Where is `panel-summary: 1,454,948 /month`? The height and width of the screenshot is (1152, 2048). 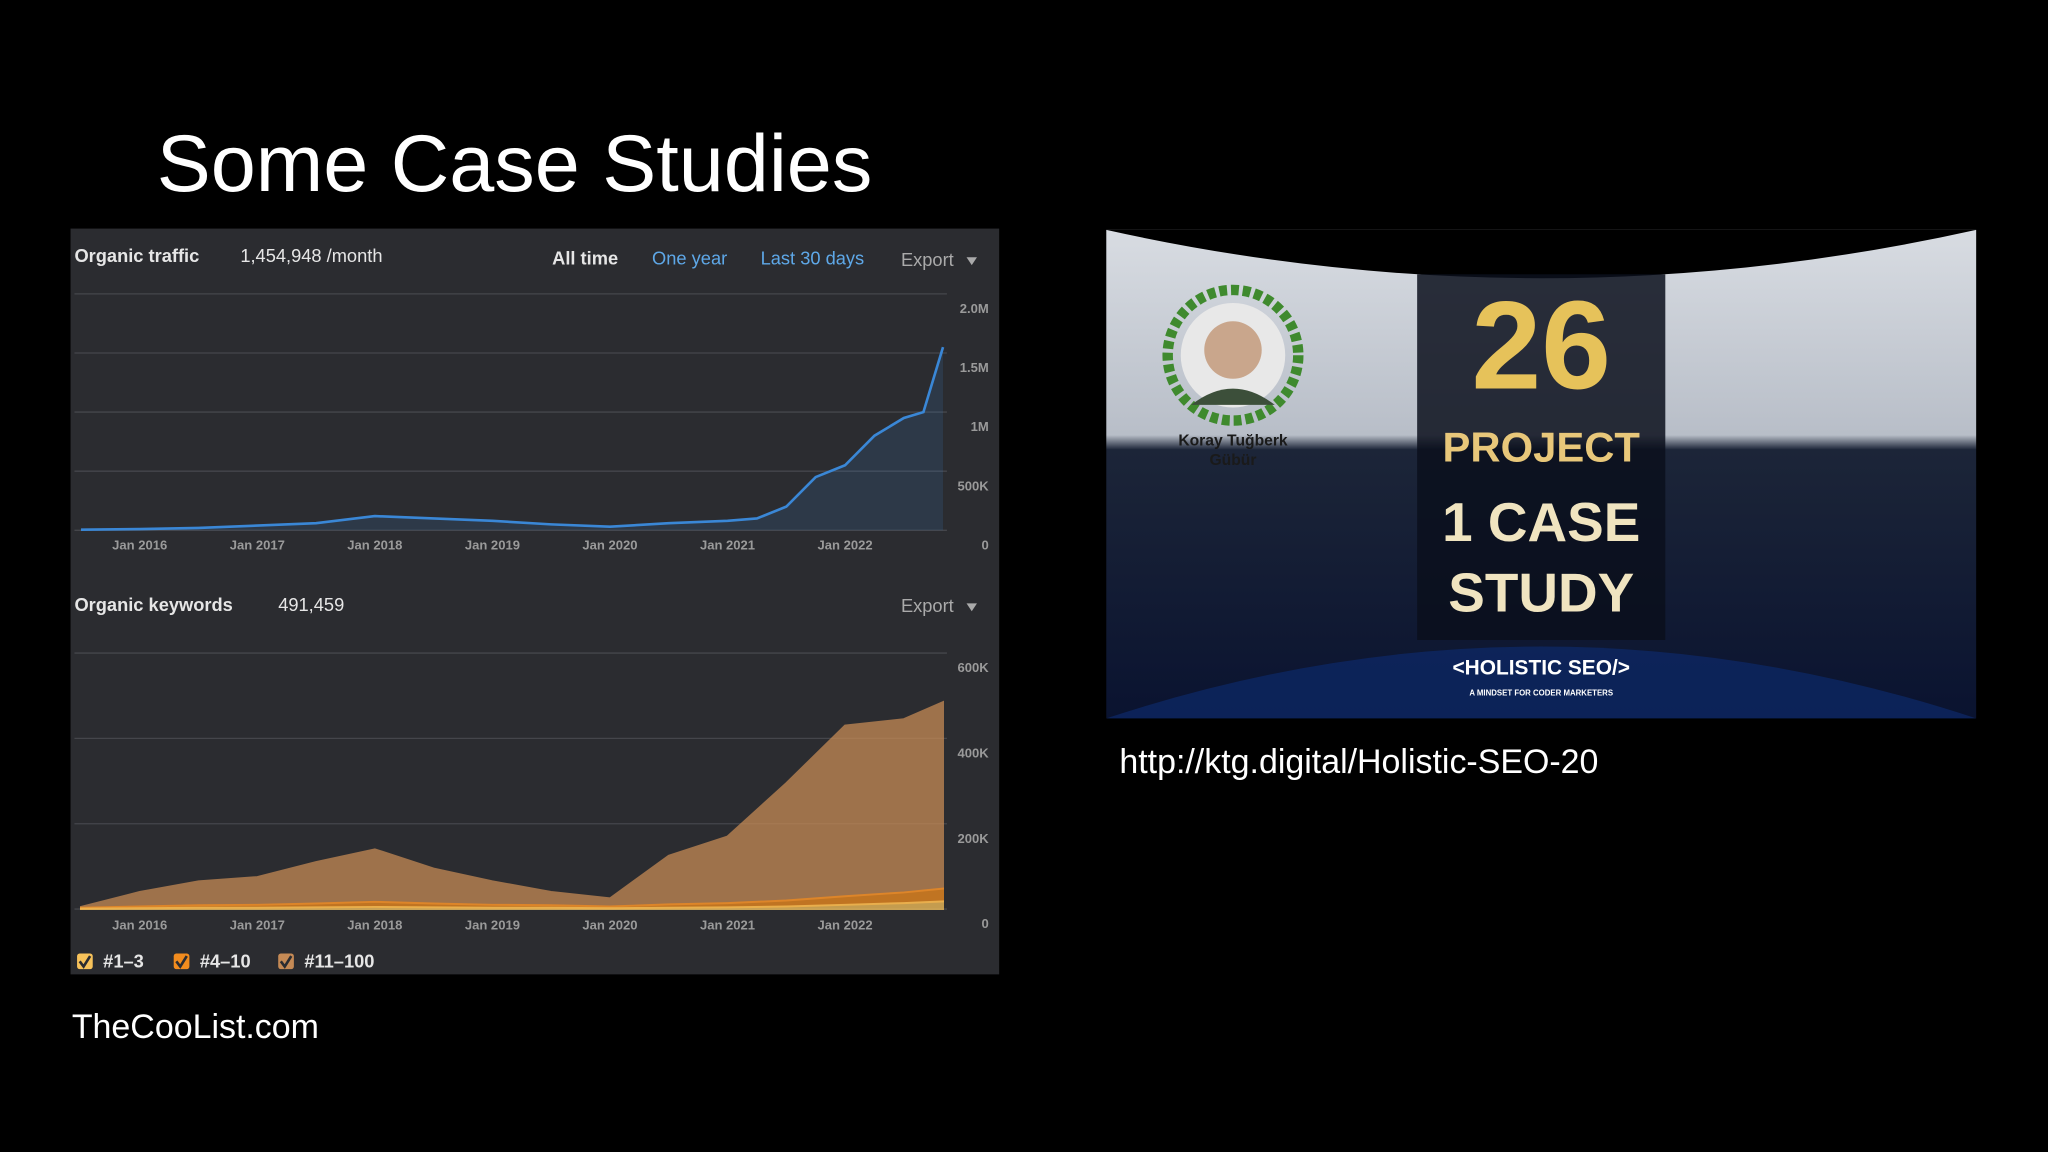 panel-summary: 1,454,948 /month is located at coordinates (311, 255).